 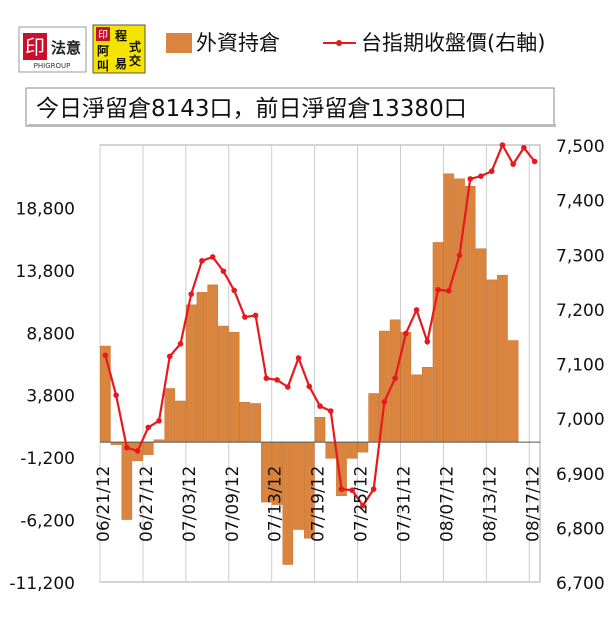 What do you see at coordinates (580, 202) in the screenshot?
I see `right-tick-label-1: 7,400` at bounding box center [580, 202].